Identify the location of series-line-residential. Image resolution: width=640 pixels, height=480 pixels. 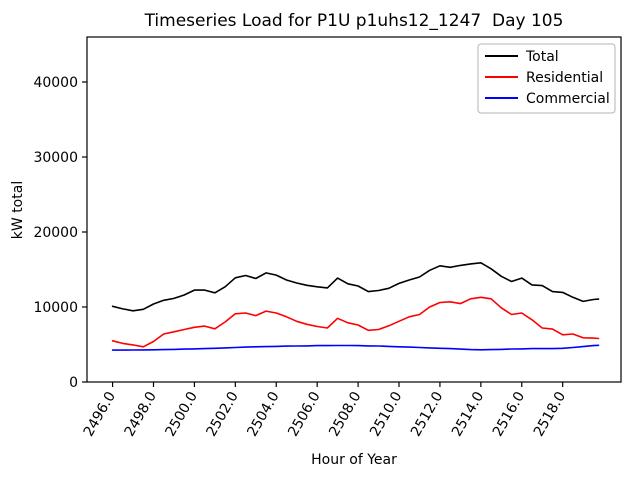
(355, 322).